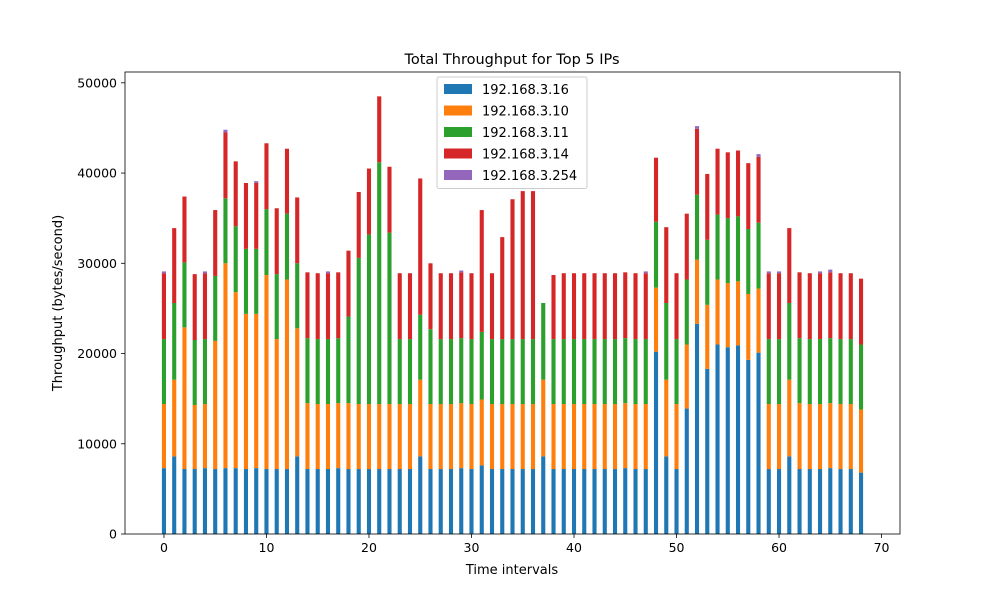 Image resolution: width=1000 pixels, height=600 pixels. What do you see at coordinates (529, 176) in the screenshot?
I see `legend-label: 192.168.3.254` at bounding box center [529, 176].